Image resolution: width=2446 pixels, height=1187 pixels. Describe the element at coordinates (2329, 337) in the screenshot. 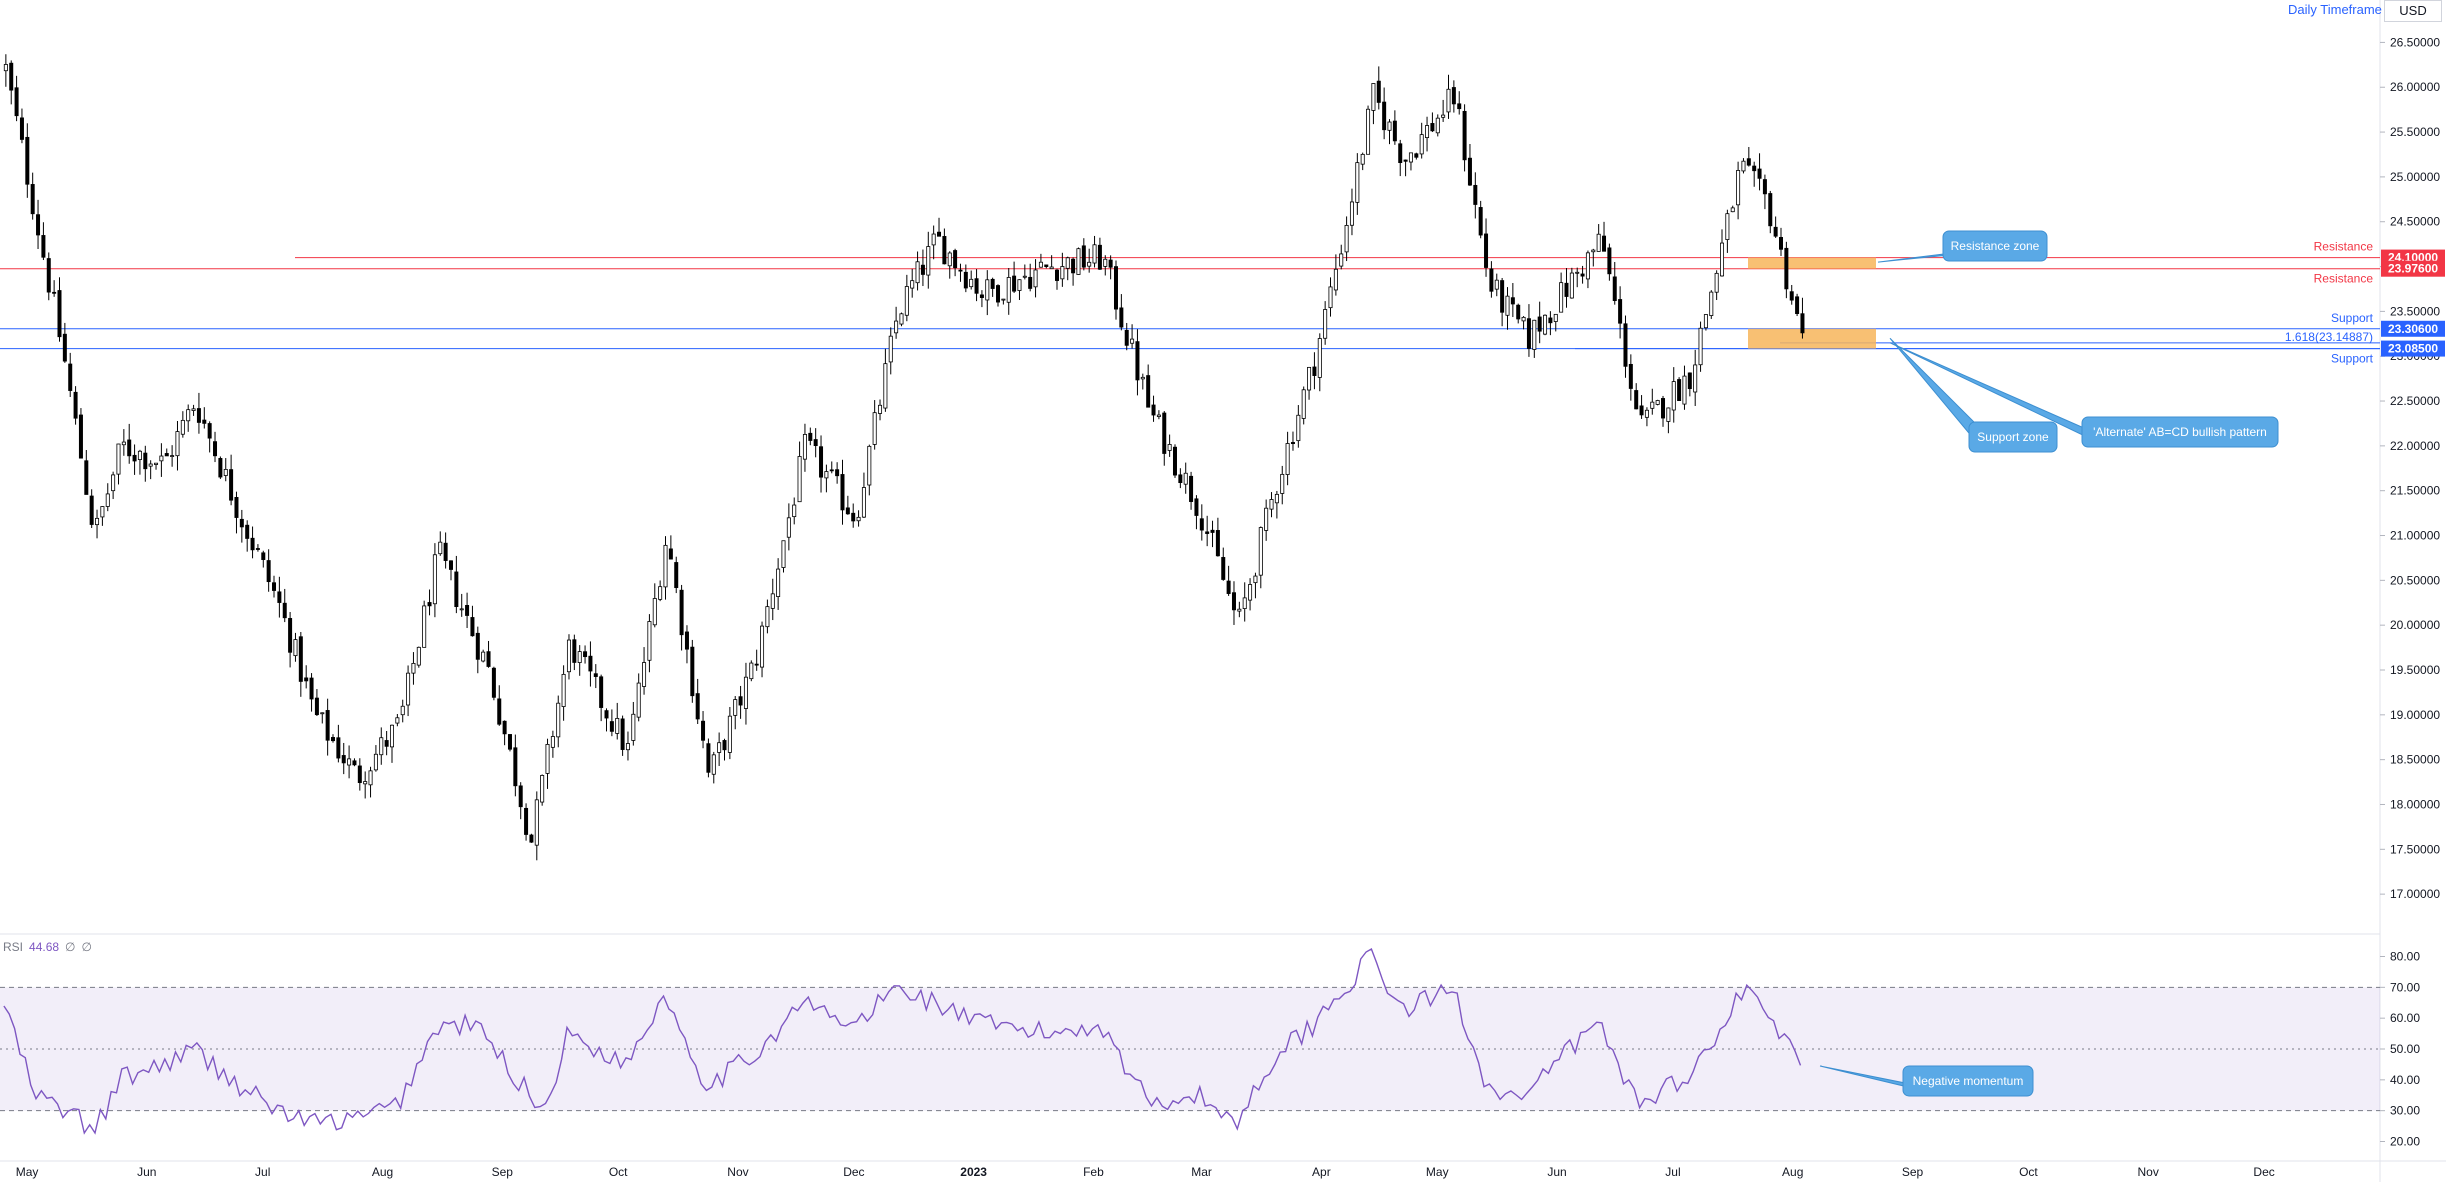

I see `fib-label: 1.618(23.14887)` at that location.